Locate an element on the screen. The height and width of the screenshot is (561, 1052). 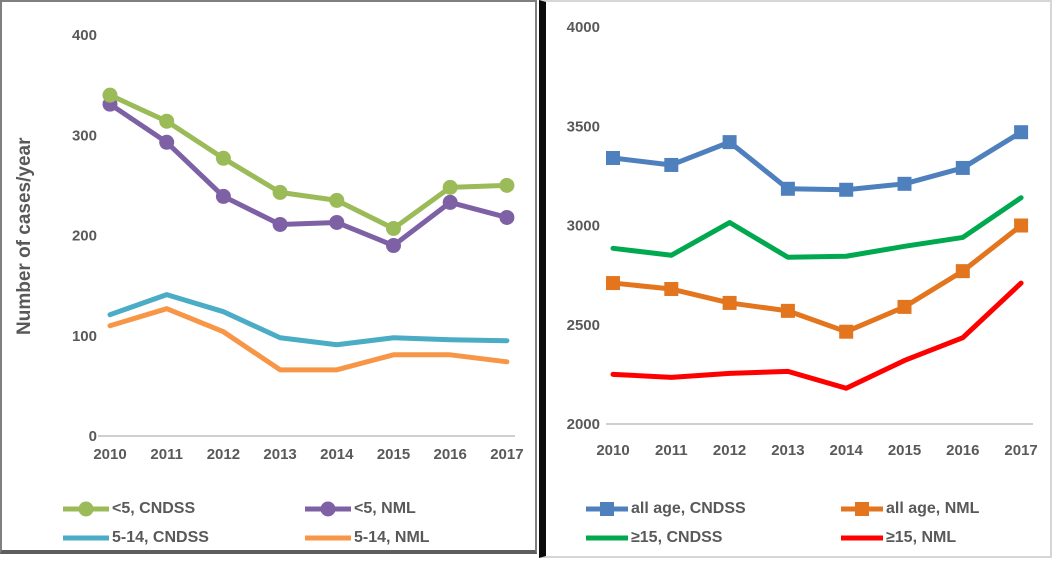
legend-label: ≥15, NML is located at coordinates (921, 537).